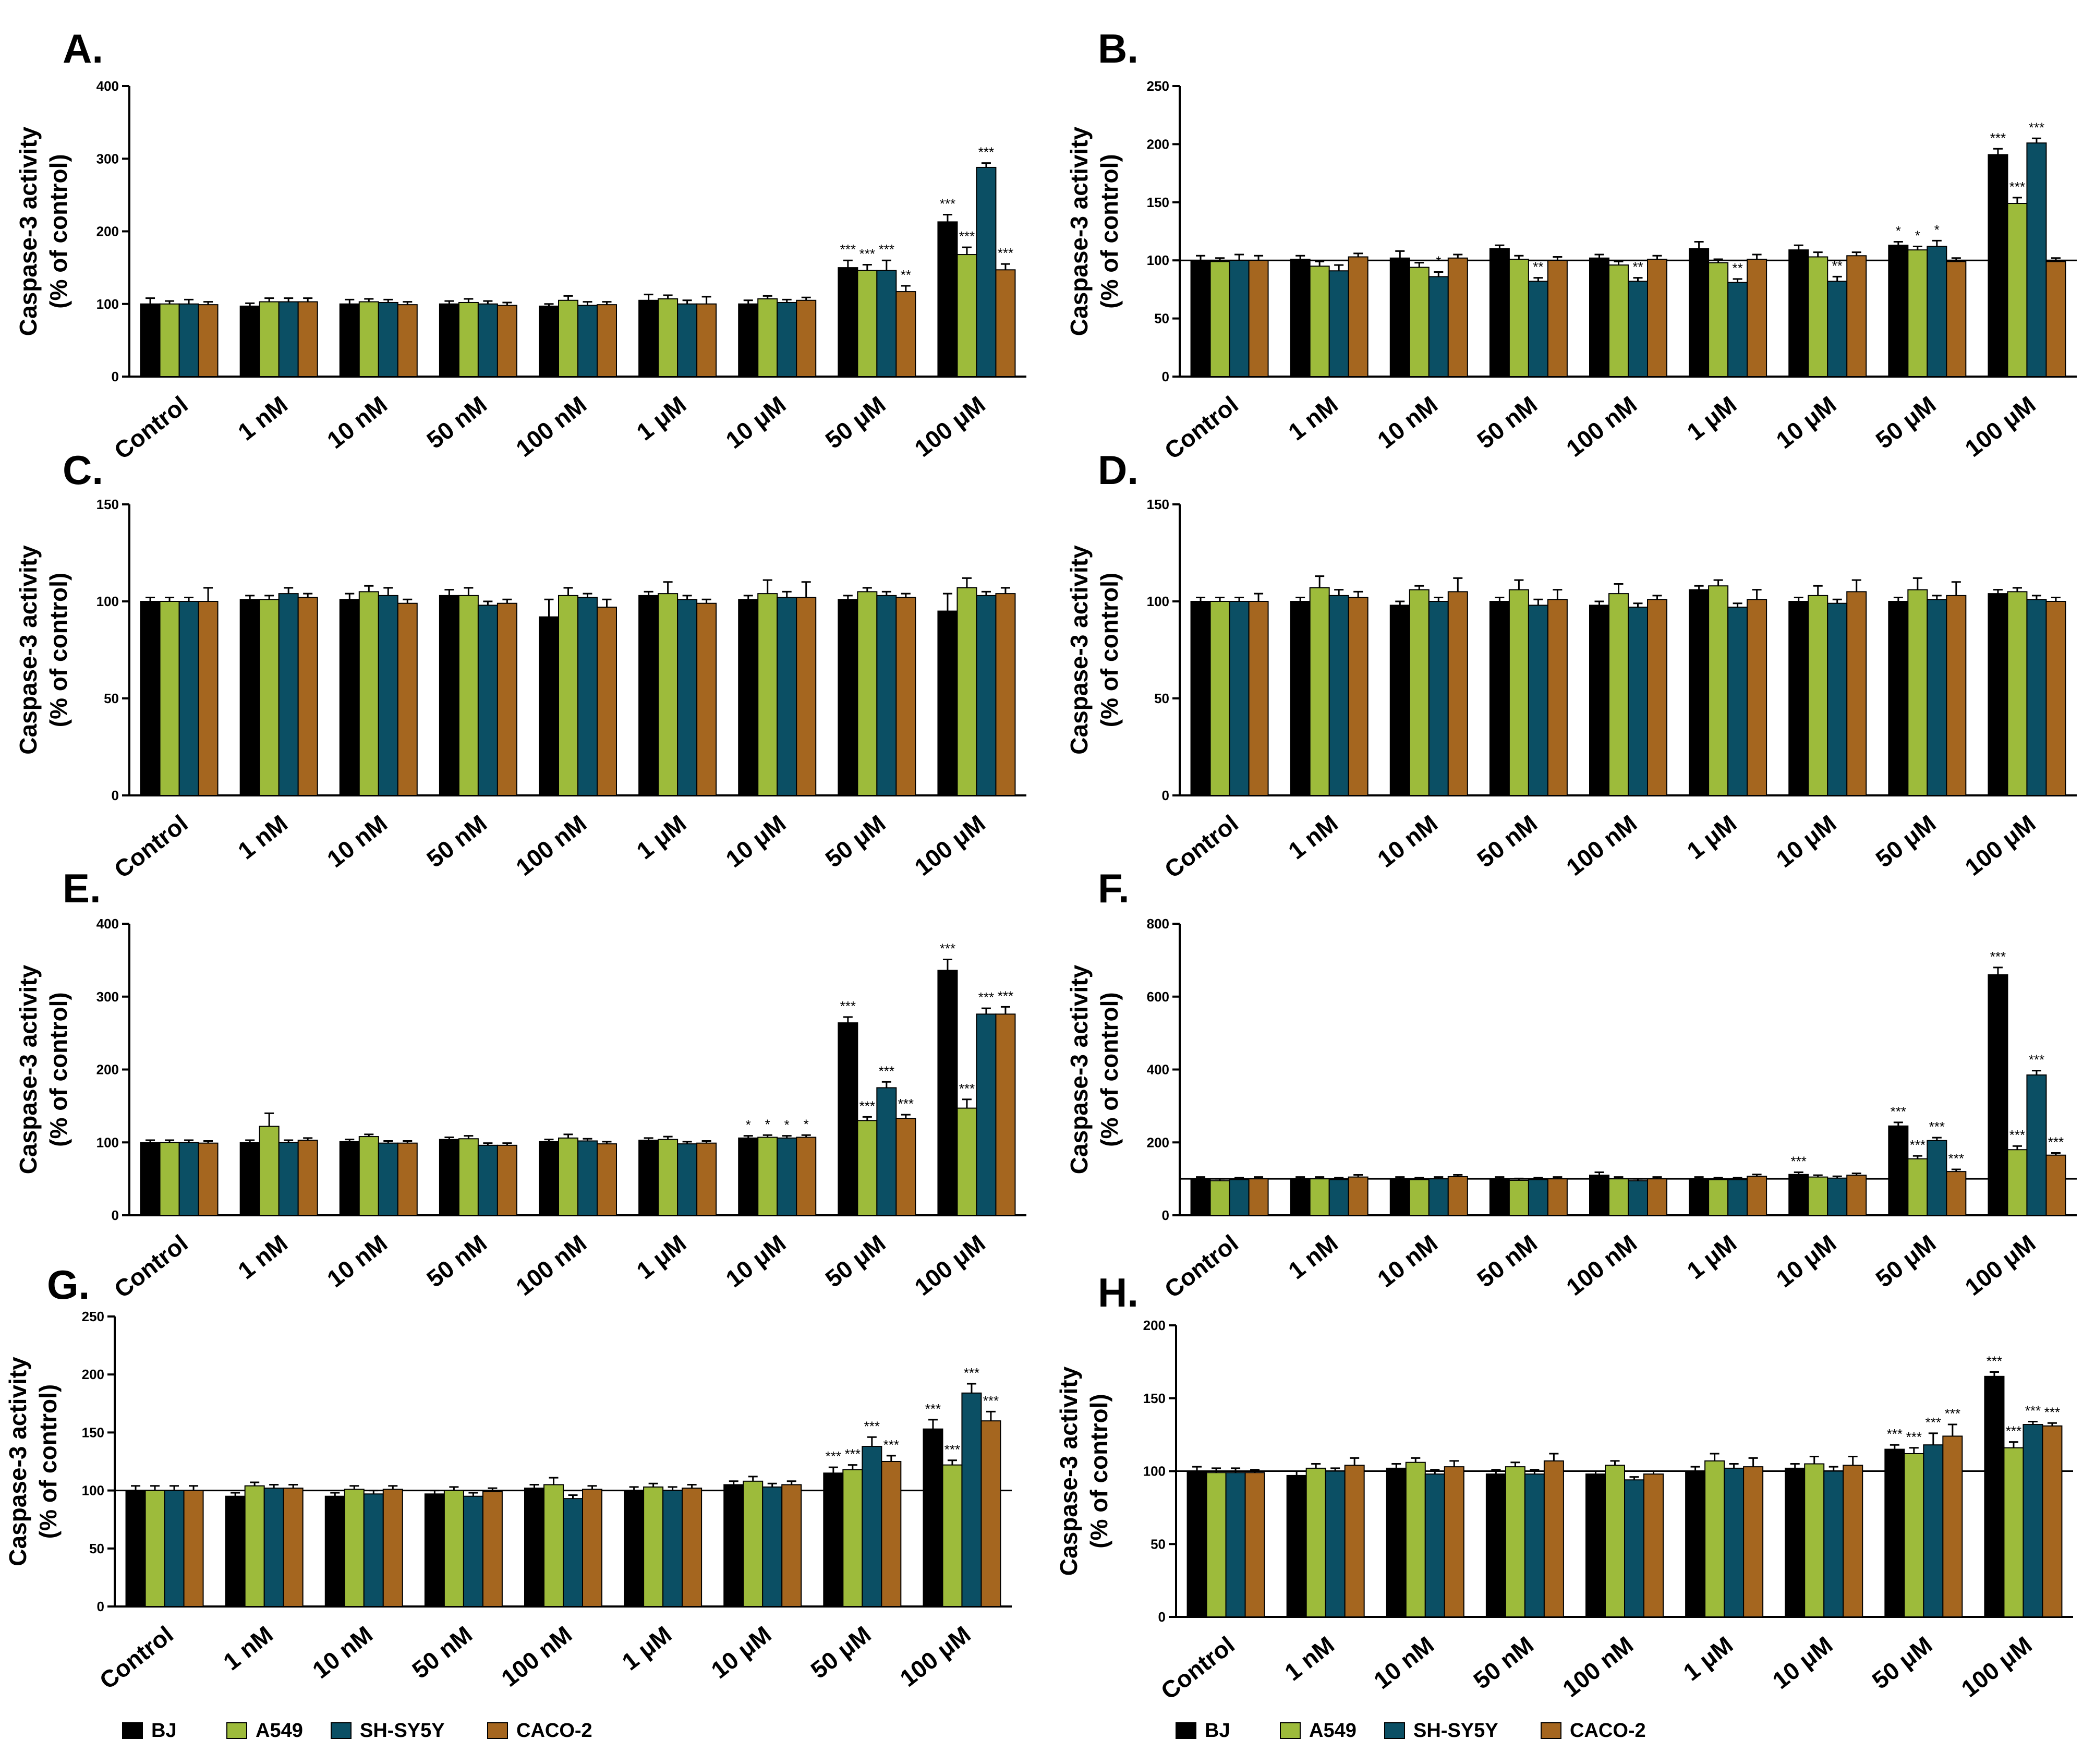 This screenshot has width=2095, height=1764. Describe the element at coordinates (1186, 1730) in the screenshot. I see `legend-swatch-BJ` at that location.